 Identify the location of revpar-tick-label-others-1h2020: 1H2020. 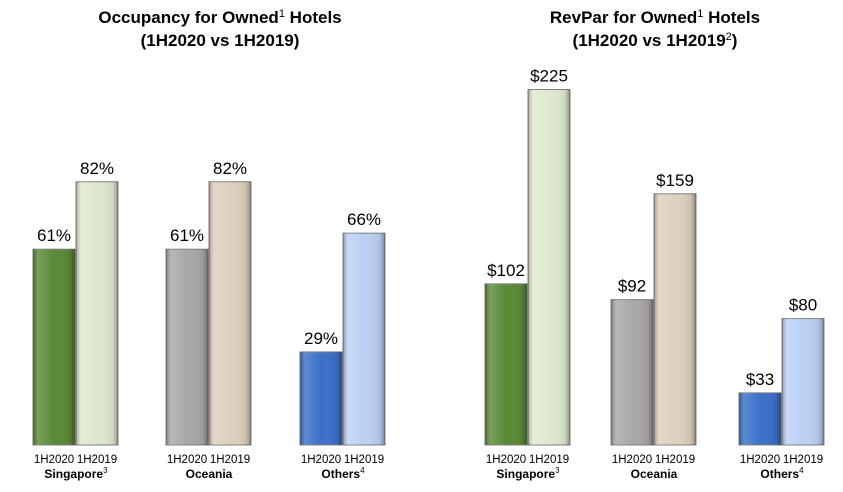
(760, 460).